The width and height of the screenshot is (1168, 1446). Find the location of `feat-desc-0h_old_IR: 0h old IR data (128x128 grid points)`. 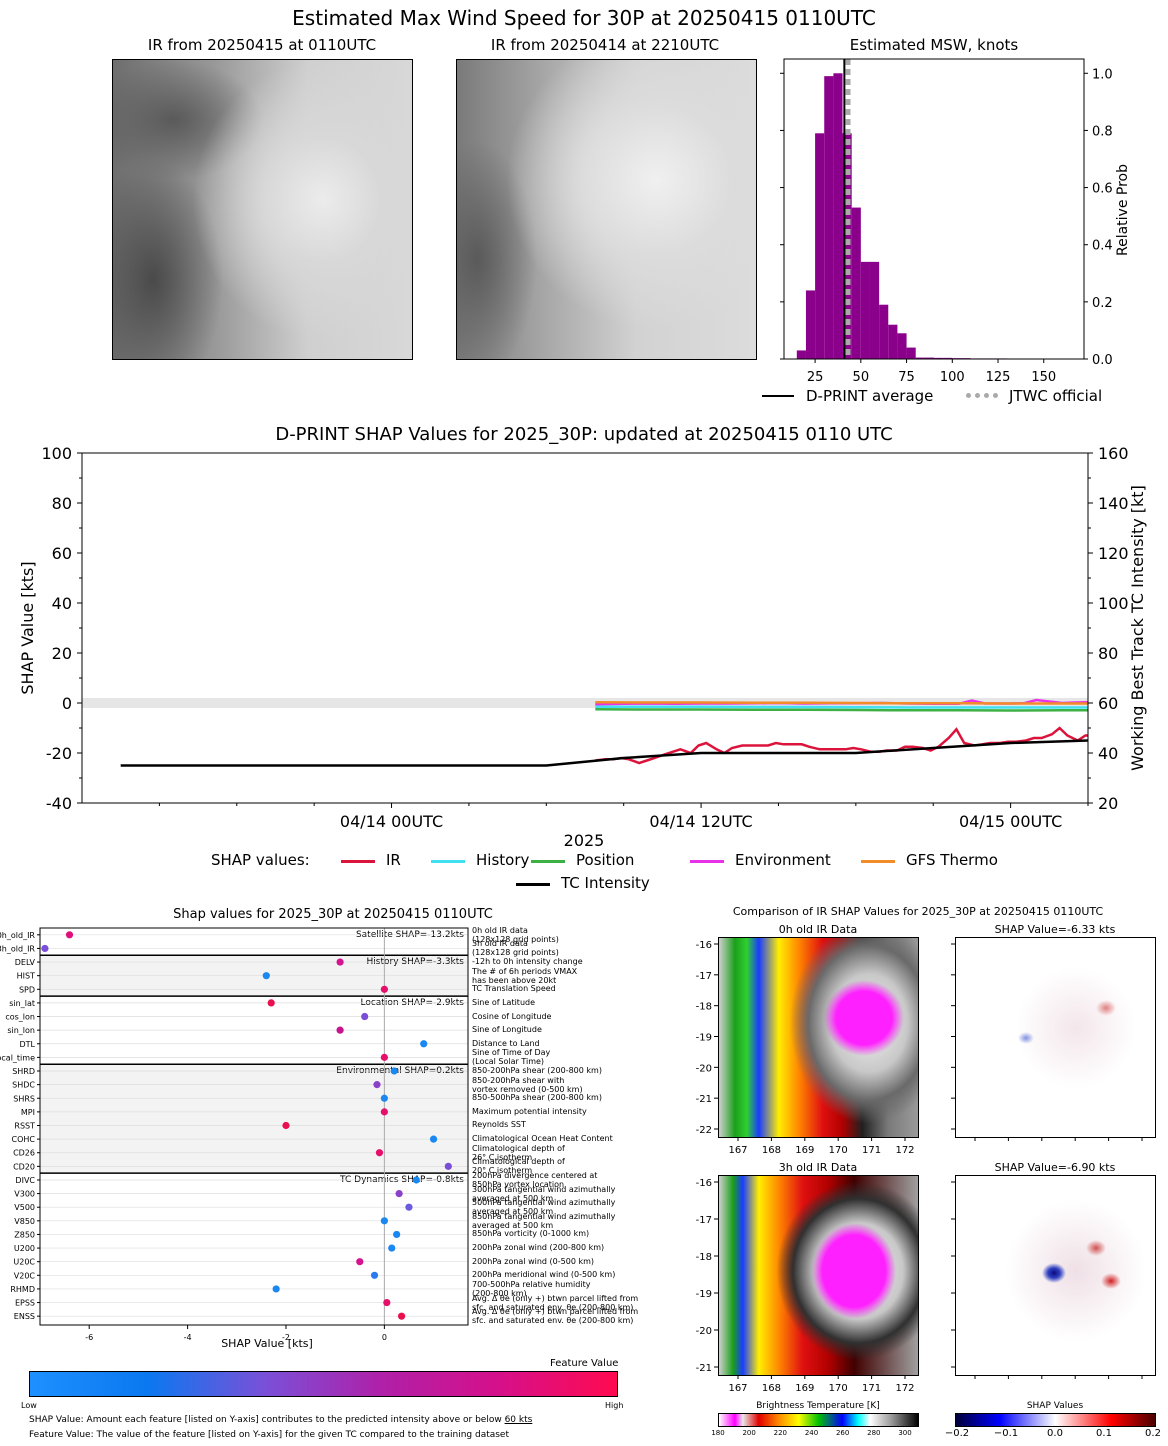

feat-desc-0h_old_IR: 0h old IR data (128x128 grid points) is located at coordinates (515, 935).